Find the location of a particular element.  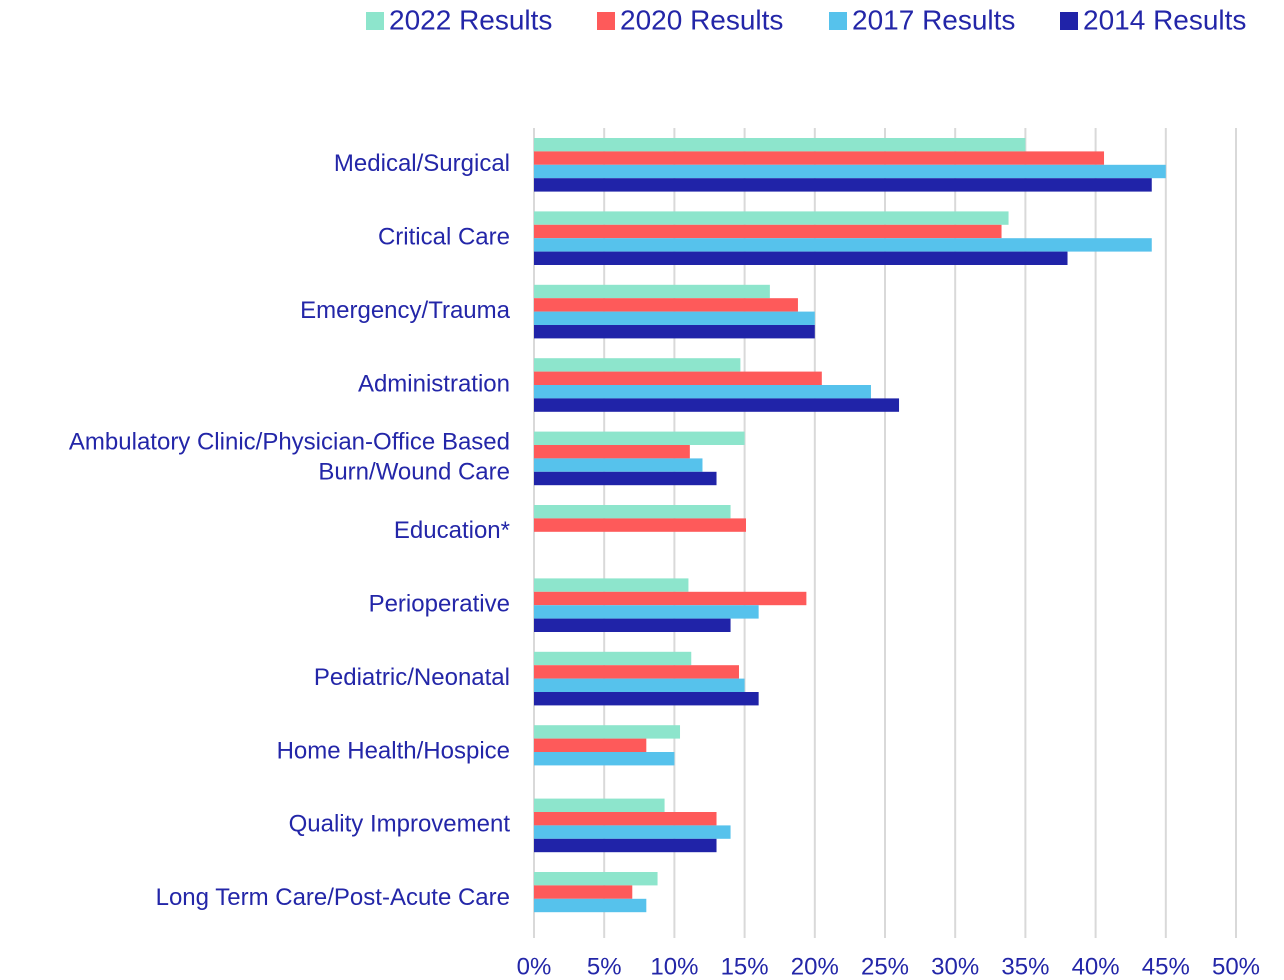

legend-label: 2017 Results is located at coordinates (933, 19).